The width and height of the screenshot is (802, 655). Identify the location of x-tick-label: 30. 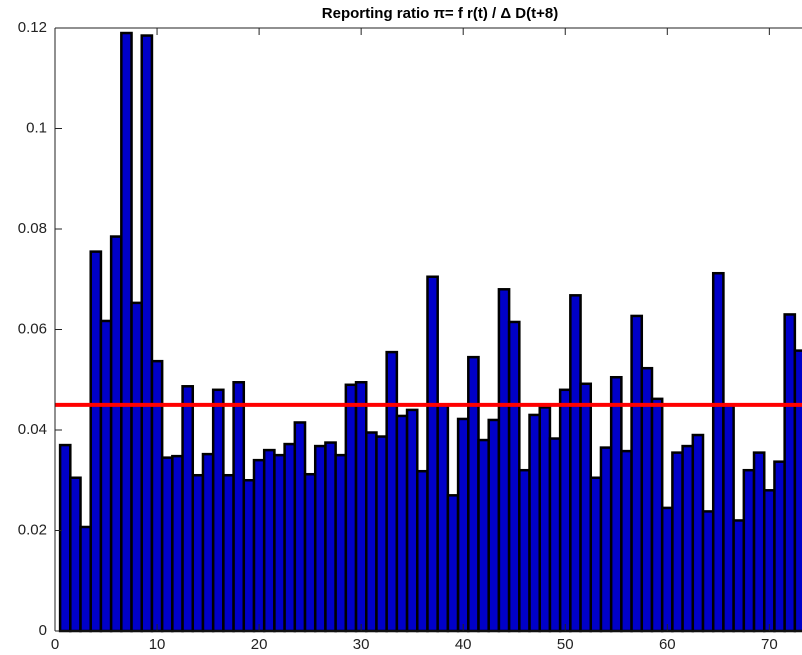
(361, 644).